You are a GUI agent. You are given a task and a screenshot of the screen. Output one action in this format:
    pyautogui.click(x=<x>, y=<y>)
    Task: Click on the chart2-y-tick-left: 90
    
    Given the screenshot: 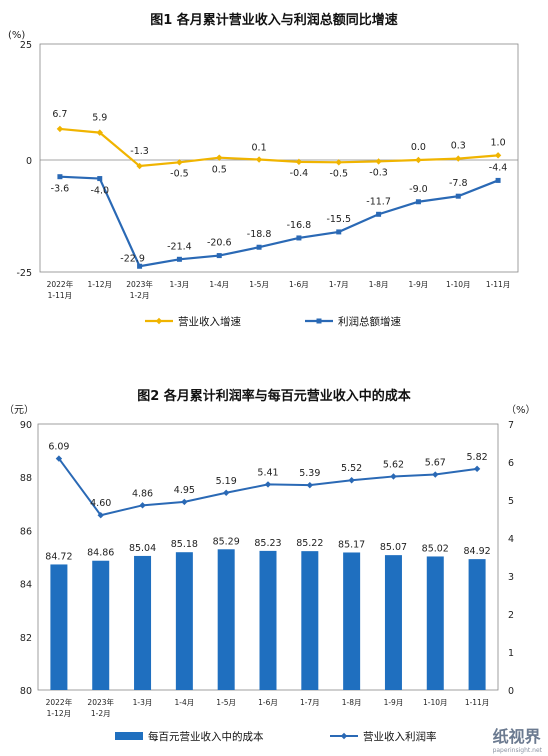 What is the action you would take?
    pyautogui.click(x=26, y=425)
    